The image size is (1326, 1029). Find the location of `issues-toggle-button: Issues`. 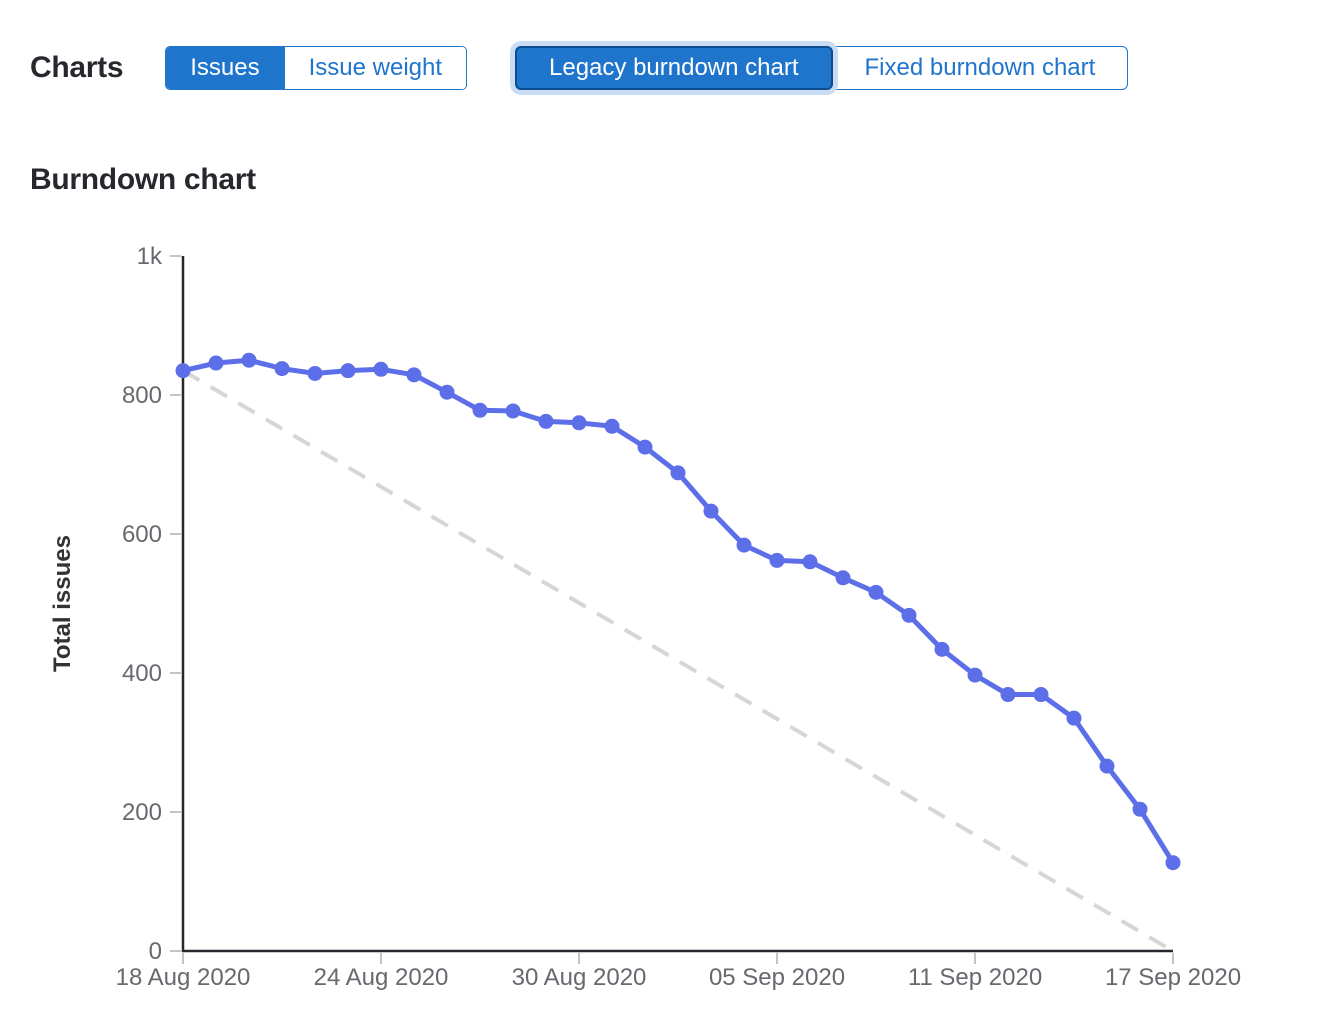

issues-toggle-button: Issues is located at coordinates (225, 68).